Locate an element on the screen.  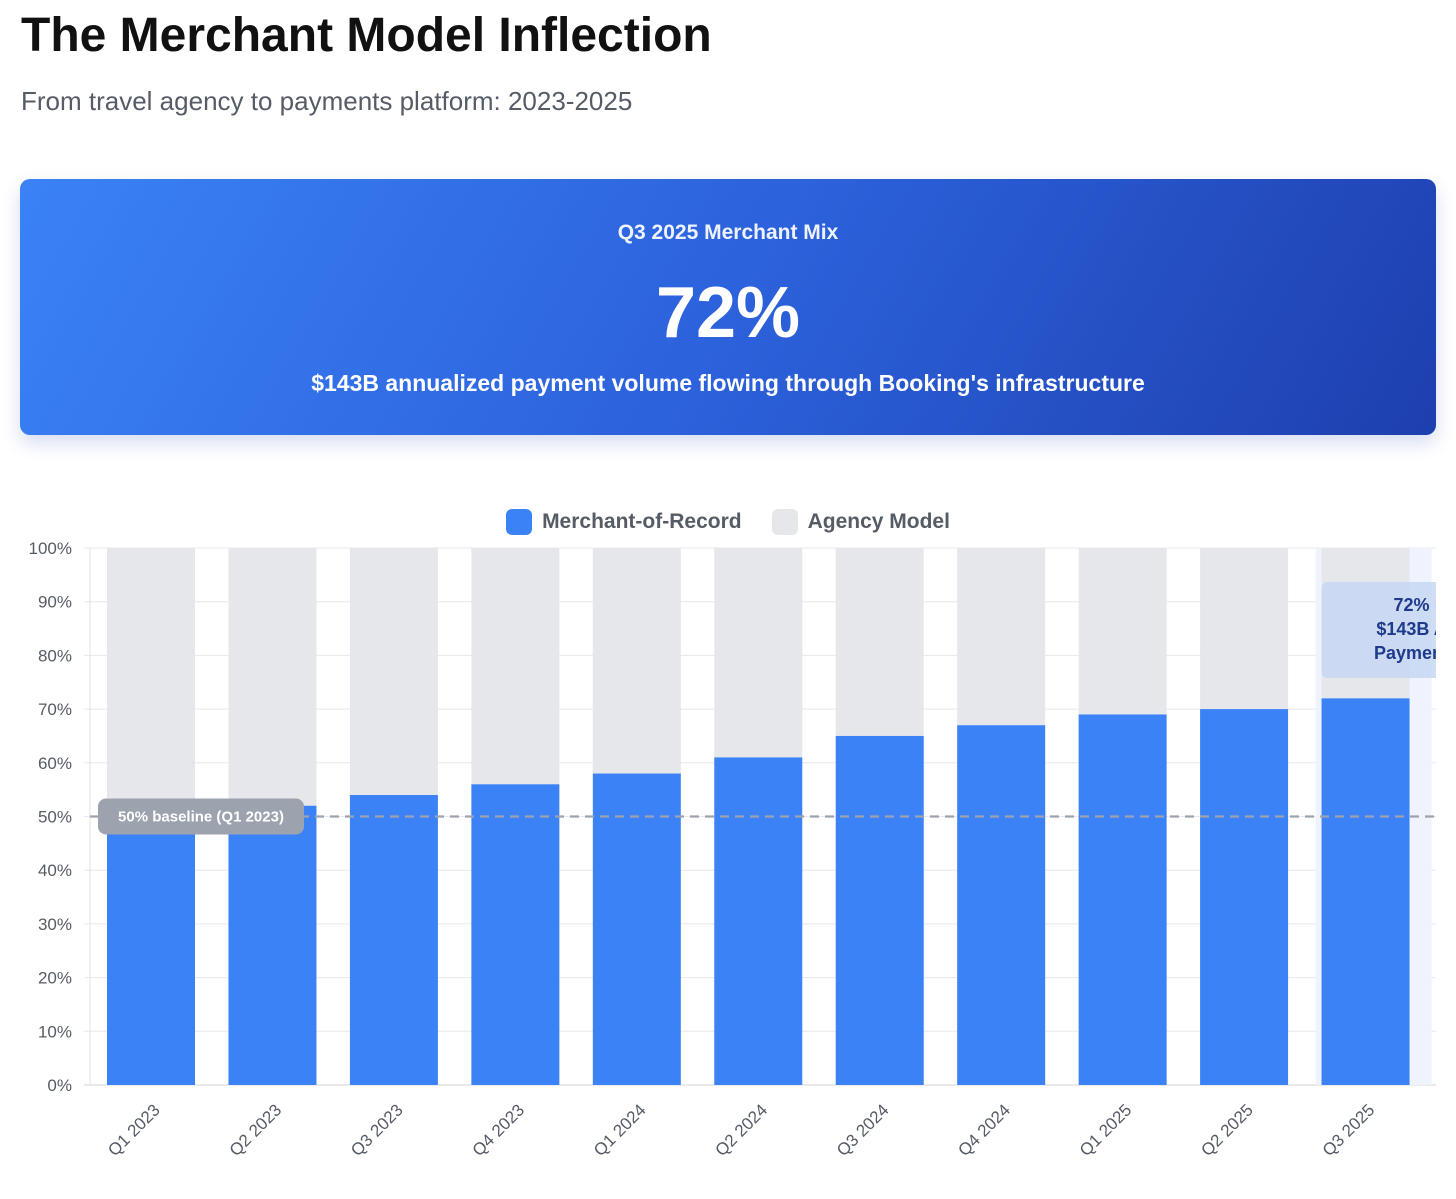
x-tick-label: Q2 2024 is located at coordinates (742, 1130).